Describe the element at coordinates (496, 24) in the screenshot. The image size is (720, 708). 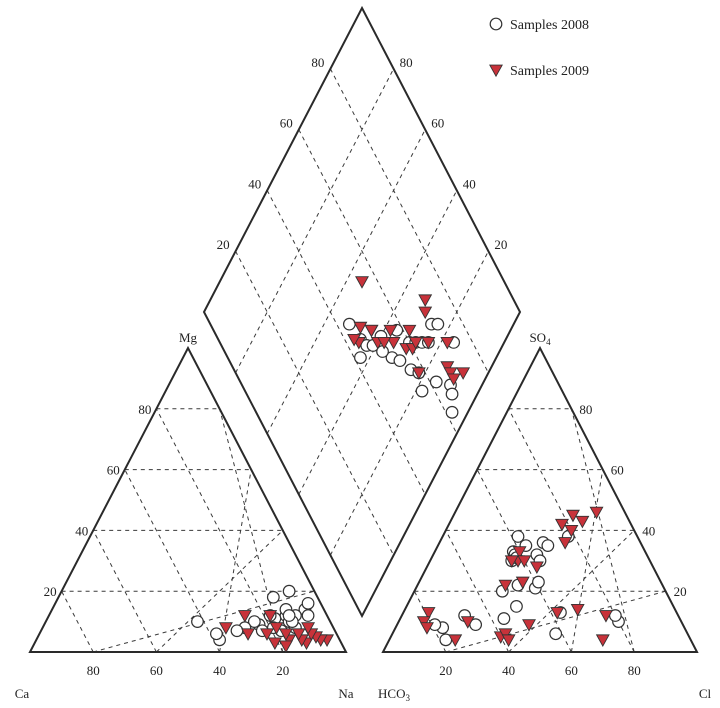
I see `legend-marker-2008` at that location.